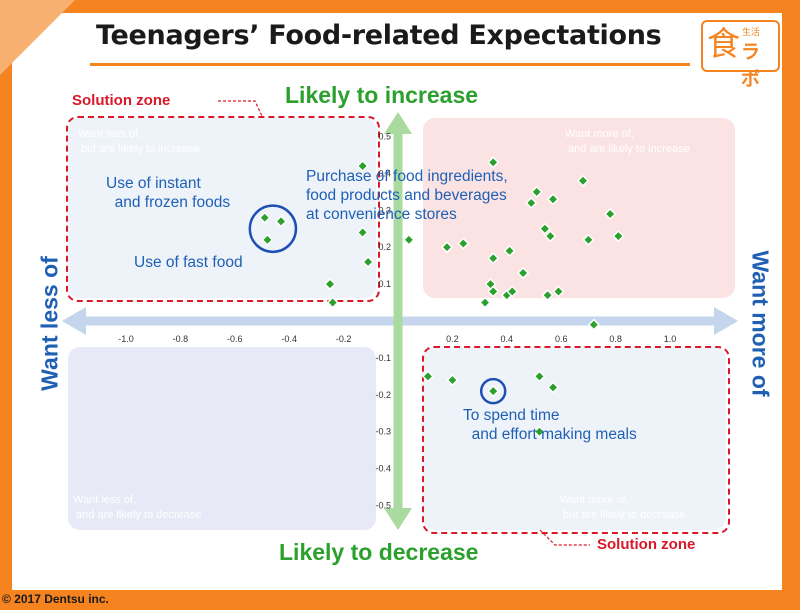 This screenshot has height=610, width=800. Describe the element at coordinates (579, 208) in the screenshot. I see `quadrant-top-right` at that location.